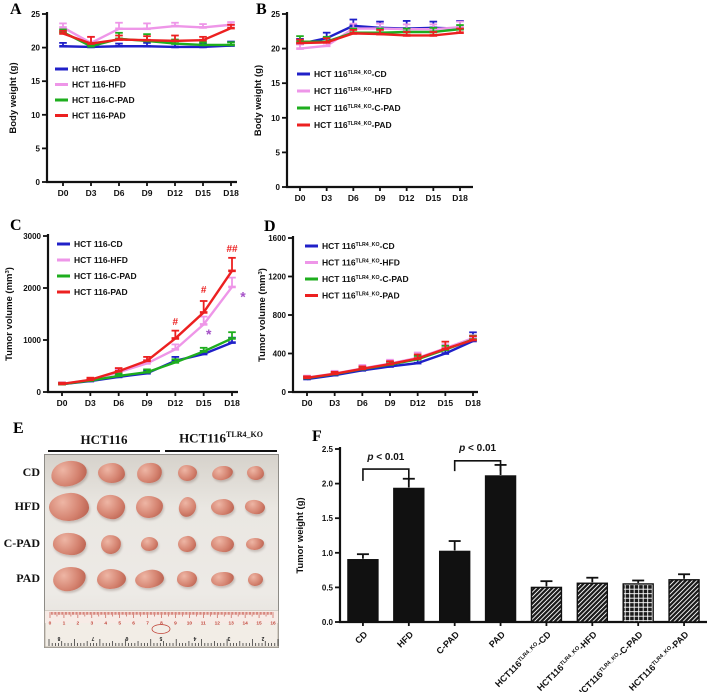 The width and height of the screenshot is (716, 692). Describe the element at coordinates (353, 125) in the screenshot. I see `svg-text: HCT 116TLR4_KO​-PAD` at that location.